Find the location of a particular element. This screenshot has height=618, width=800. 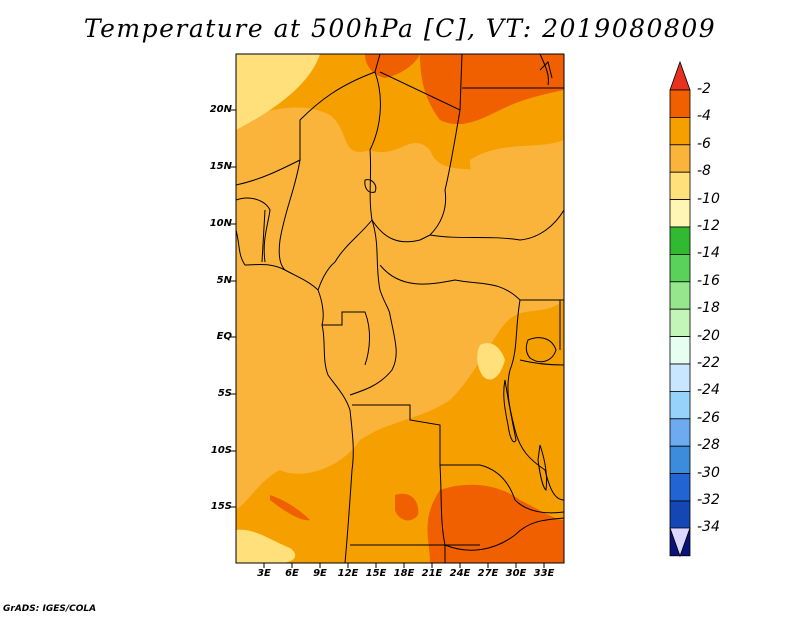

lon-label-24e: 24E is located at coordinates (460, 573).